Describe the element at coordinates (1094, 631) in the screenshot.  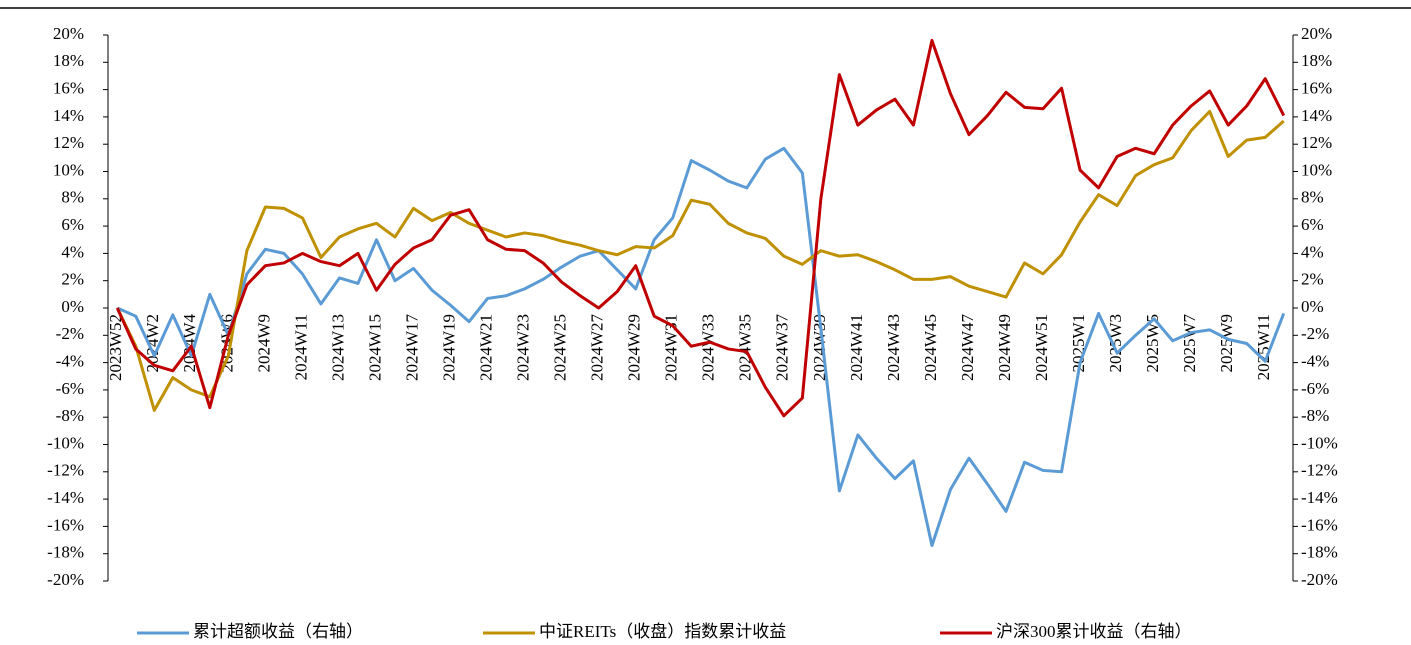
I see `legend-label: 沪深300累计收益（右轴）` at that location.